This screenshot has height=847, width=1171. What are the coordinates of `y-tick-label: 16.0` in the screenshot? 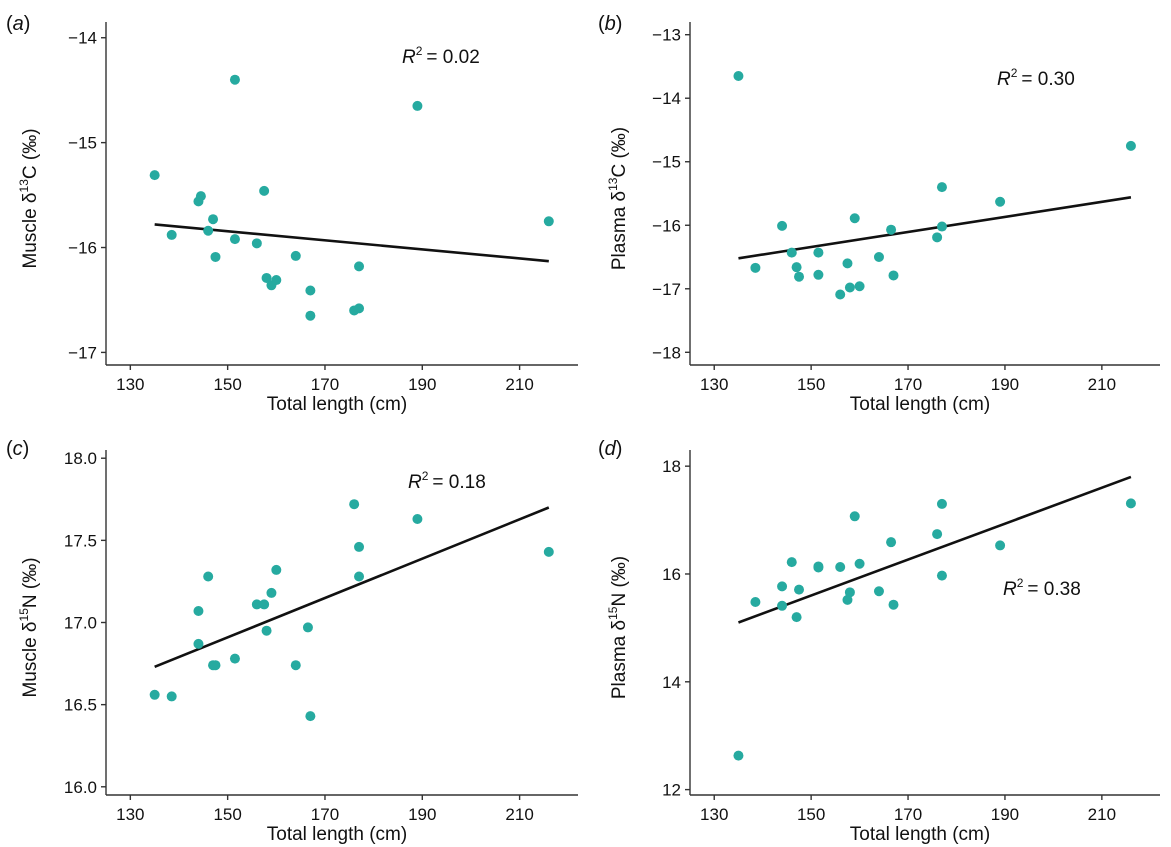 It's located at (80, 787).